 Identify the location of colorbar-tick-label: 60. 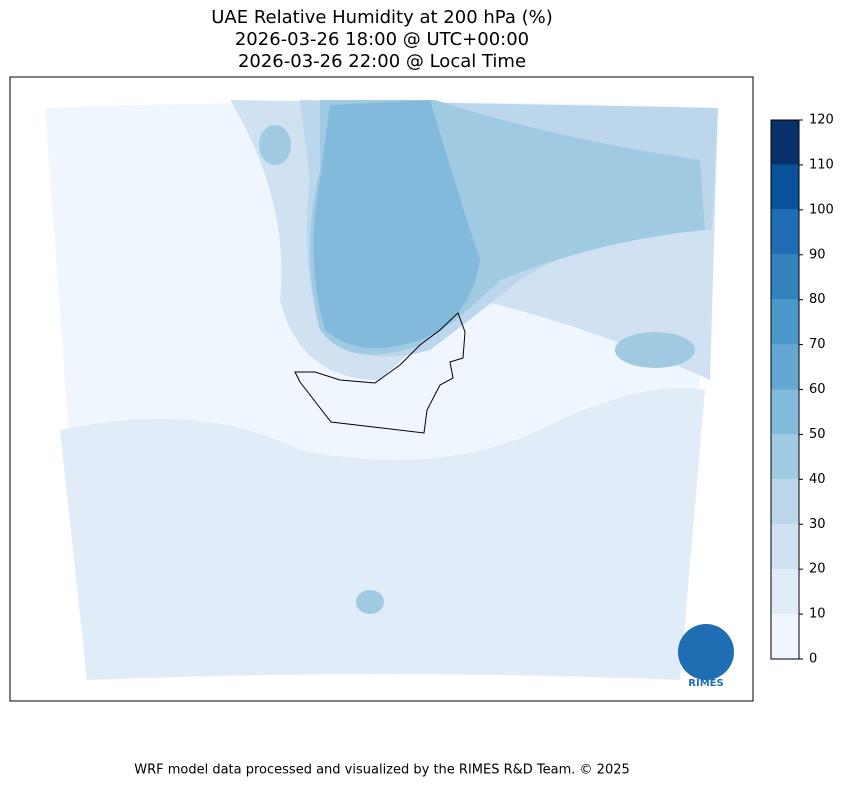
(817, 389).